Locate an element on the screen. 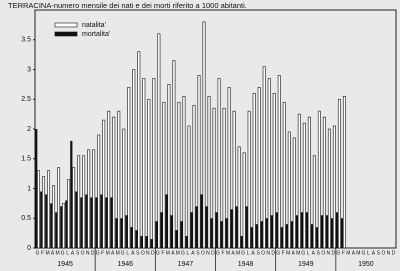 This screenshot has width=400, height=271. x-tick-label: F is located at coordinates (102, 253).